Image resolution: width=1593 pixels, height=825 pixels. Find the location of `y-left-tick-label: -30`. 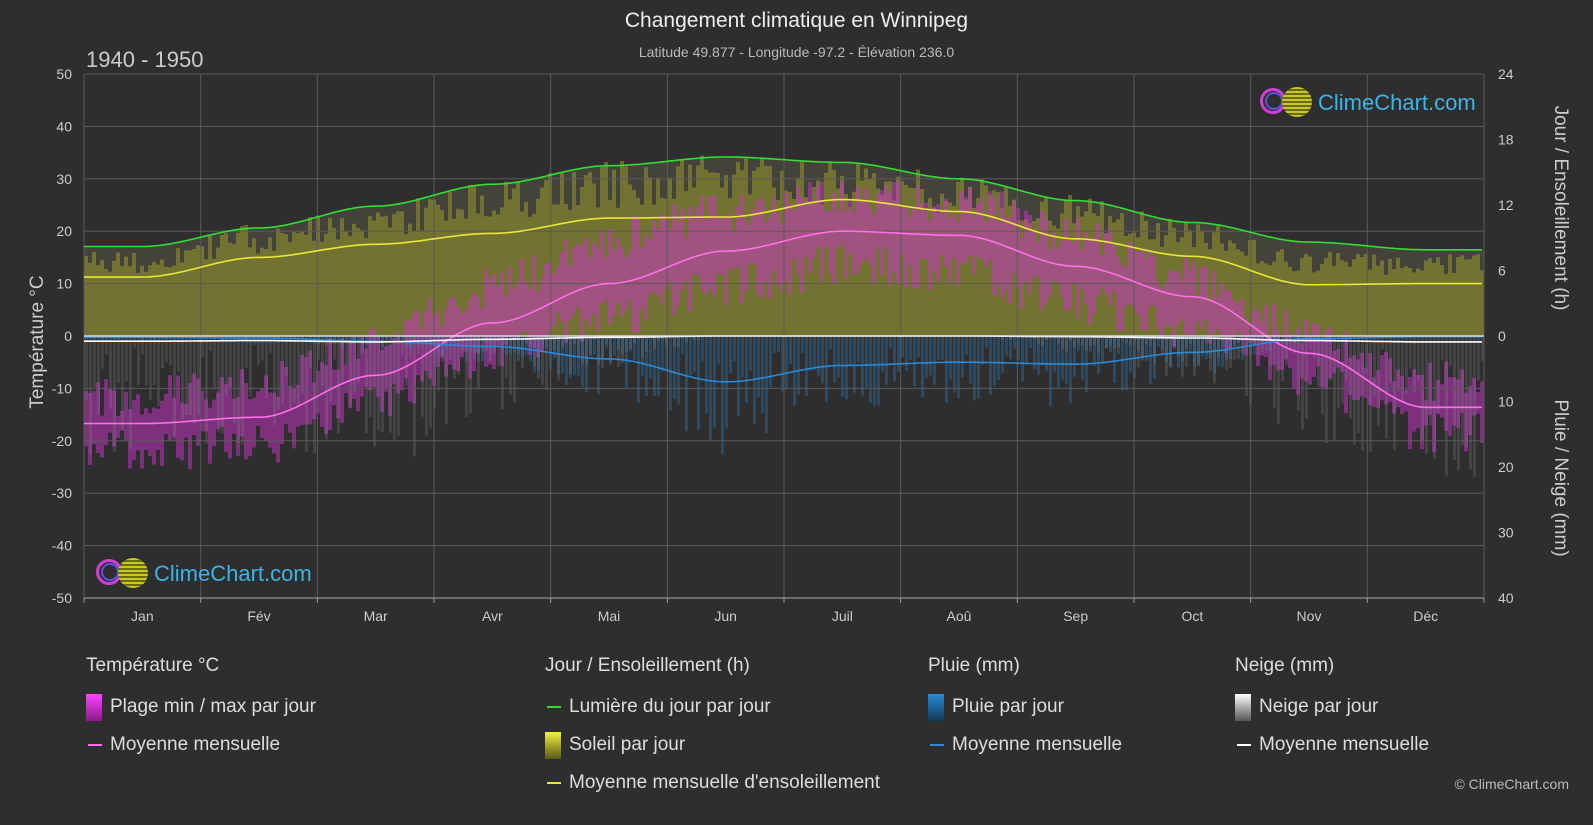

y-left-tick-label: -30 is located at coordinates (62, 493).